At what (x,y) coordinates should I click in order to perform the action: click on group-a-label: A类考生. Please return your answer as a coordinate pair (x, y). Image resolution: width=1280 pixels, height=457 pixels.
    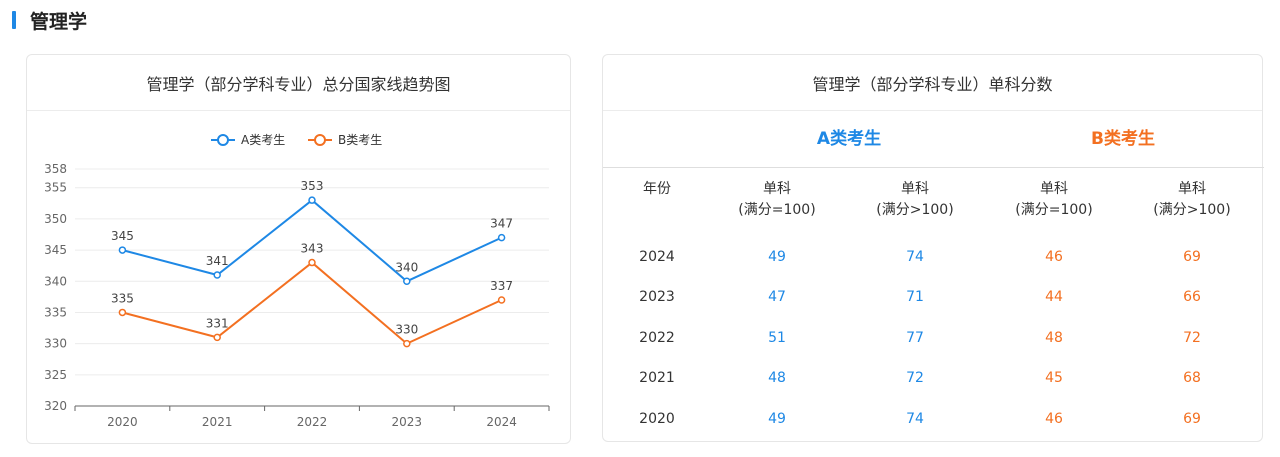
    Looking at the image, I should click on (849, 139).